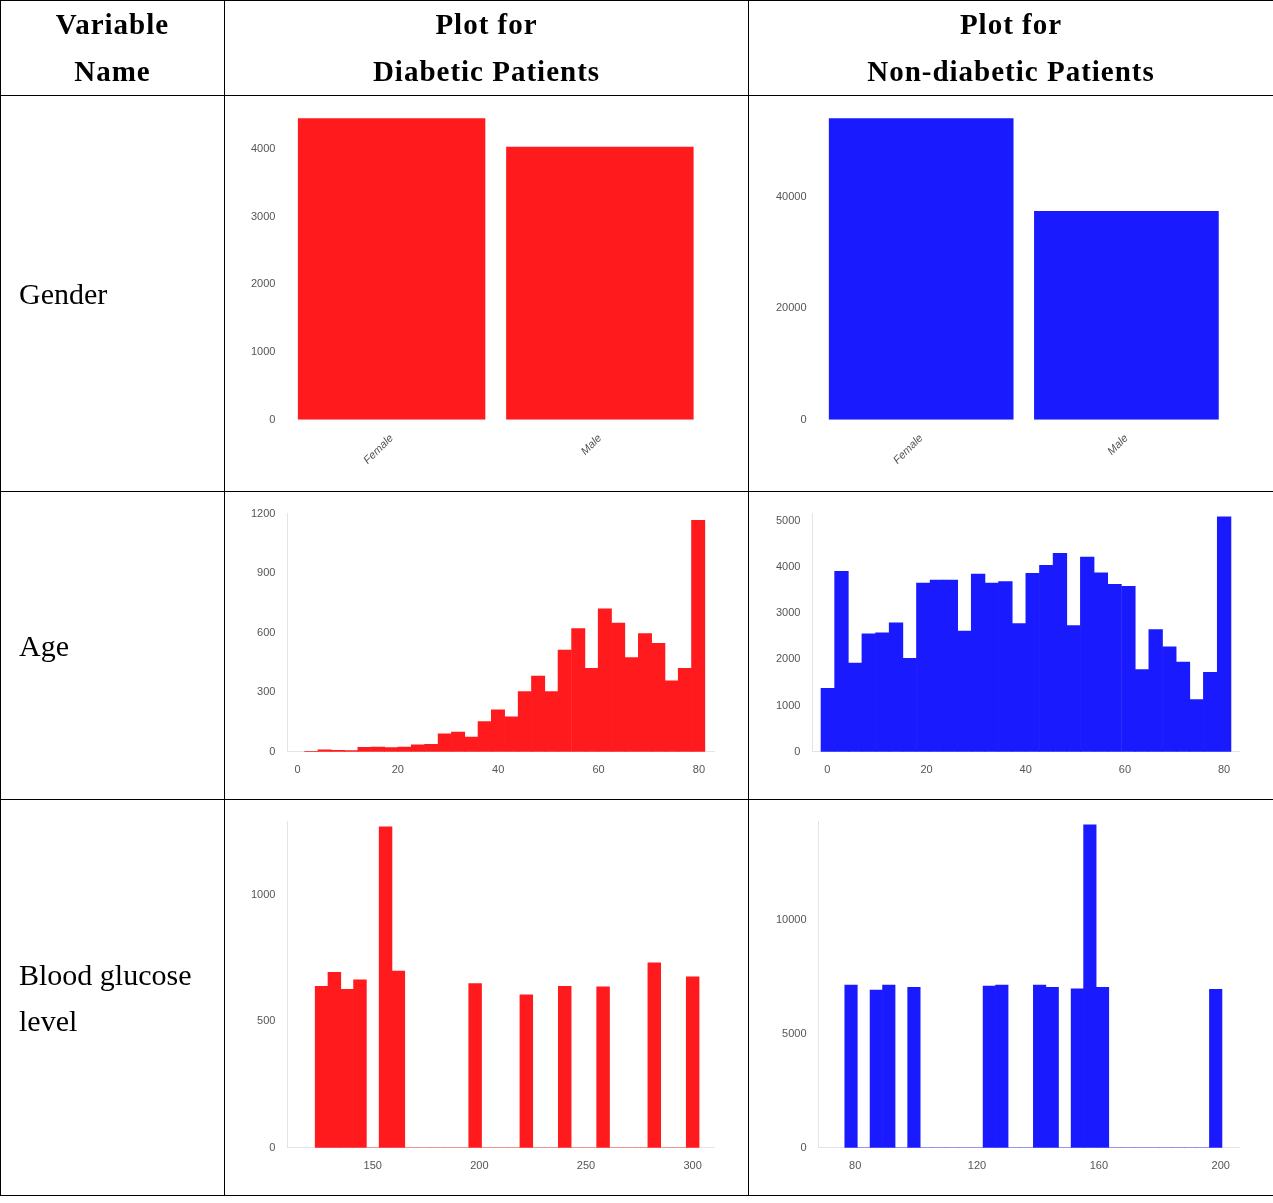 The height and width of the screenshot is (1203, 1273). What do you see at coordinates (372, 1164) in the screenshot?
I see `x-tick-label: 150` at bounding box center [372, 1164].